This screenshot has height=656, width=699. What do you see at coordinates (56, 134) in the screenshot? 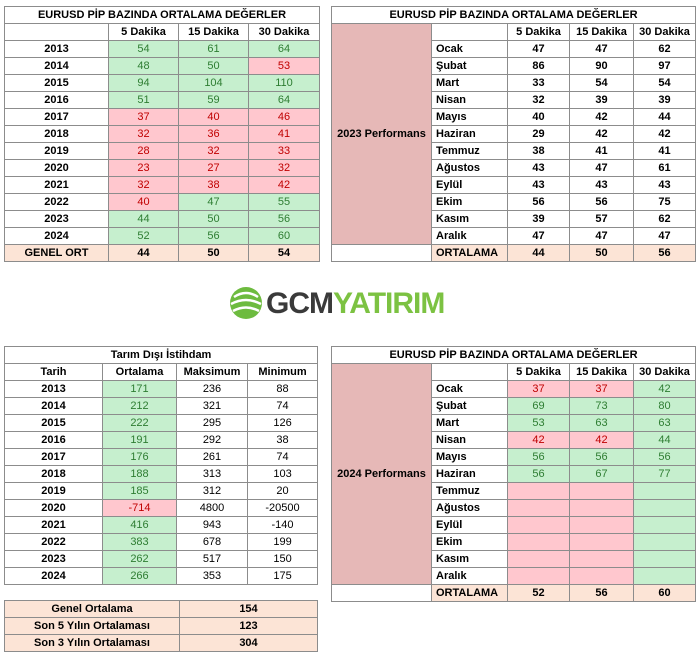
I see `year-label: 2018` at bounding box center [56, 134].